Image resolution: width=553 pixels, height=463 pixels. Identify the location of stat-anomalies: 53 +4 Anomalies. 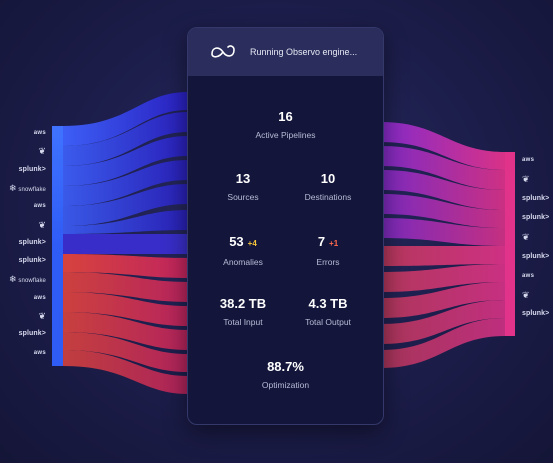
(243, 251).